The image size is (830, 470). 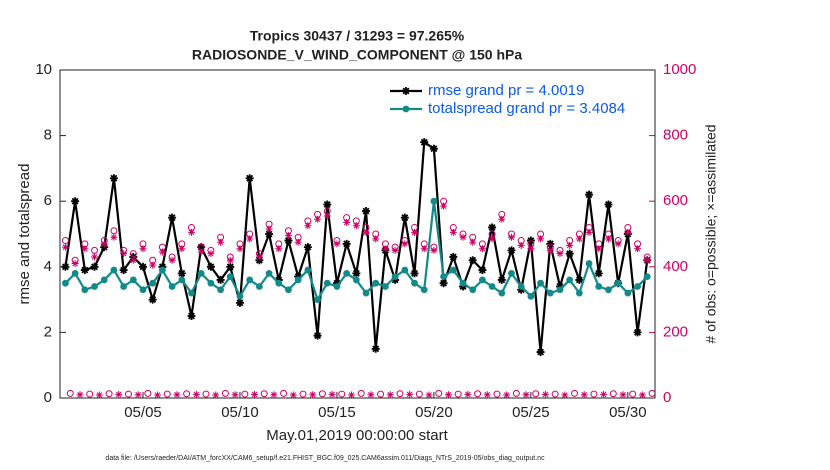 I want to click on x-tick-label: 05/15, so click(x=337, y=412).